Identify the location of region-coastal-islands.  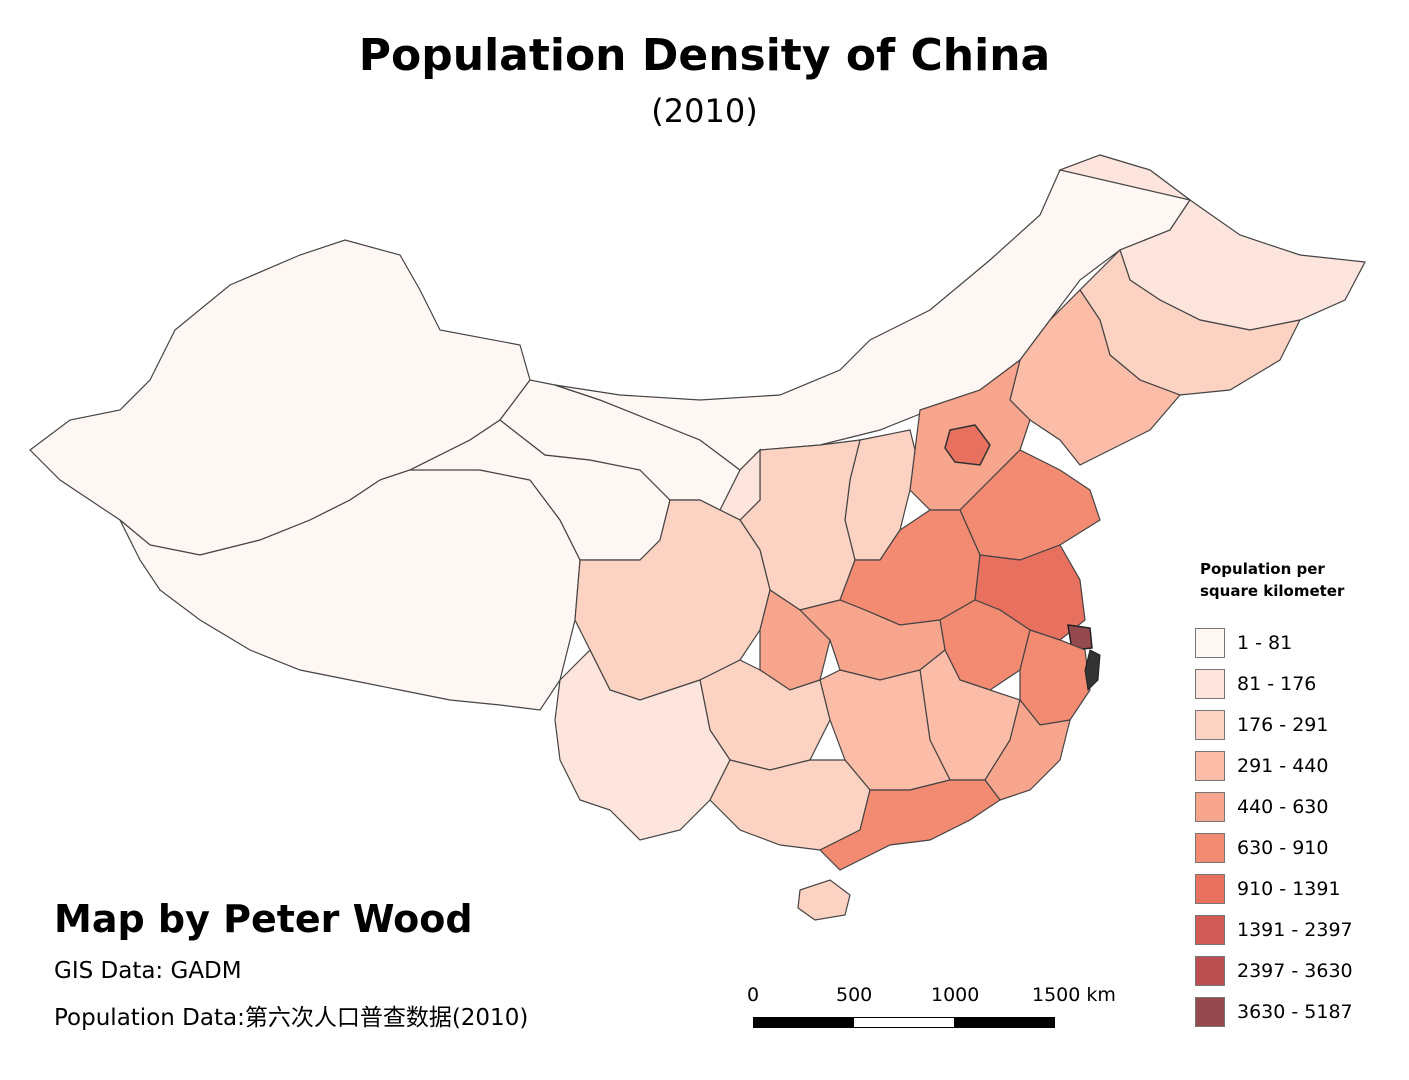
(1092, 670).